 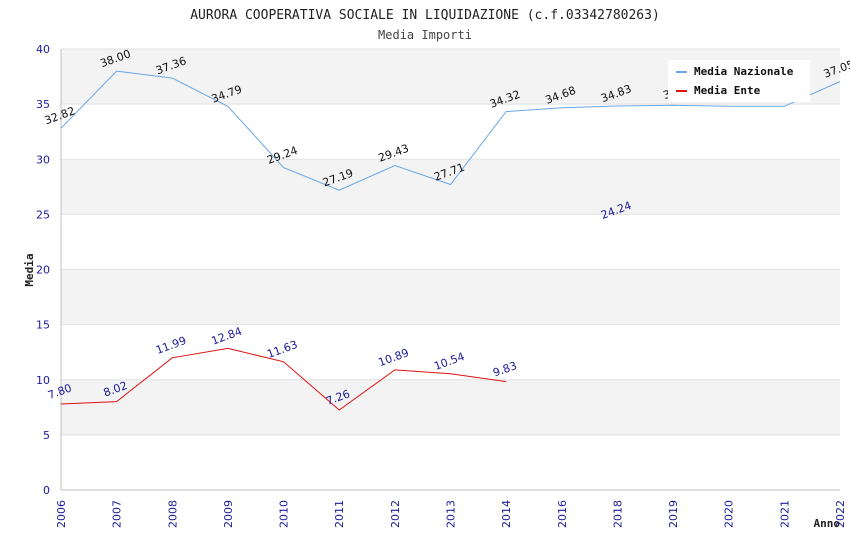 I want to click on y-tick-label: 40, so click(x=43, y=49).